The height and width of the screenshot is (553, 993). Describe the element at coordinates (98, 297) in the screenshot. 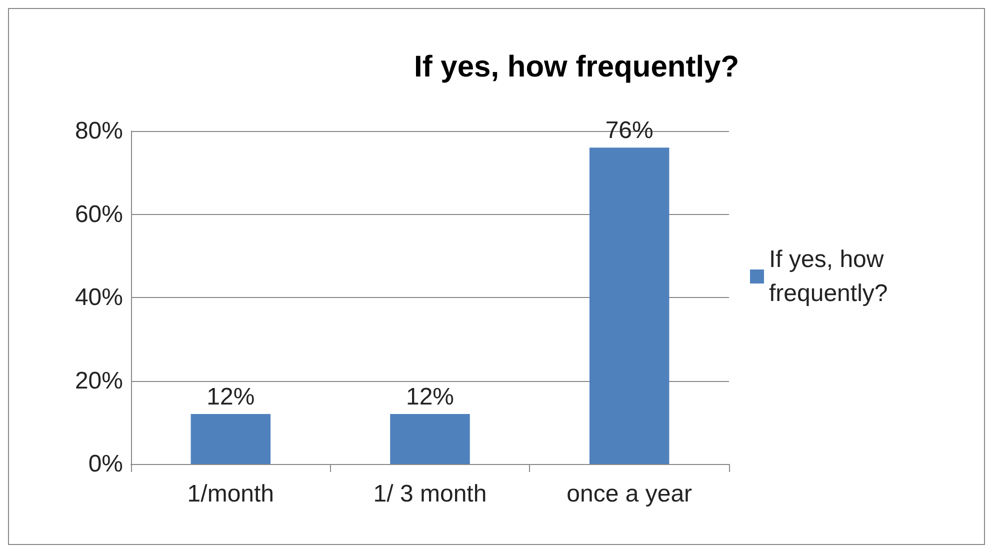

I see `y-tick-label: 40%` at that location.